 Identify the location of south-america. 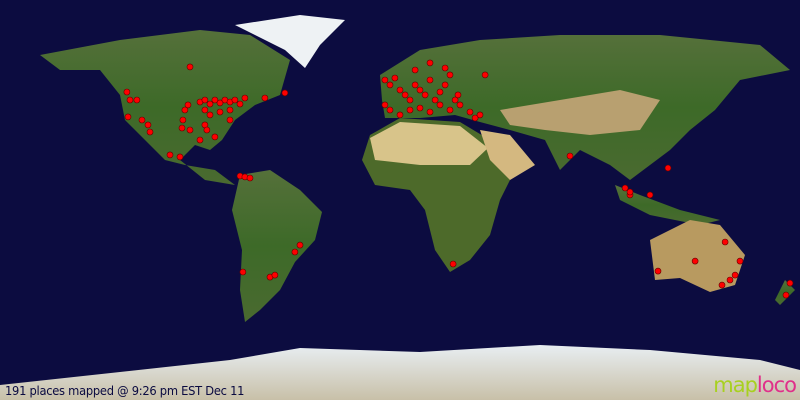
(277, 246).